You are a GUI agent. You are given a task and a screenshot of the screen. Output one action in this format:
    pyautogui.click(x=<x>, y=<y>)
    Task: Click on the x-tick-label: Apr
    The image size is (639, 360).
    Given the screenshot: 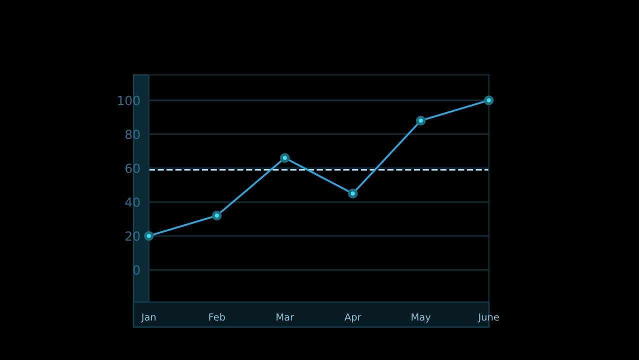 What is the action you would take?
    pyautogui.click(x=353, y=318)
    